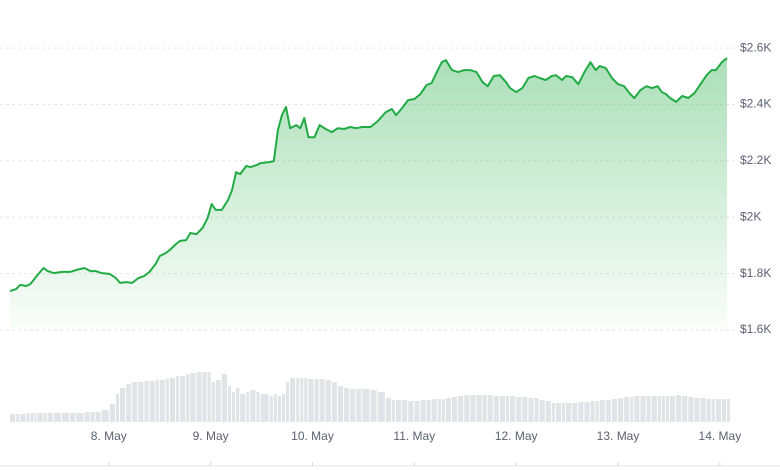  What do you see at coordinates (516, 436) in the screenshot?
I see `x-tick-label: 12. May` at bounding box center [516, 436].